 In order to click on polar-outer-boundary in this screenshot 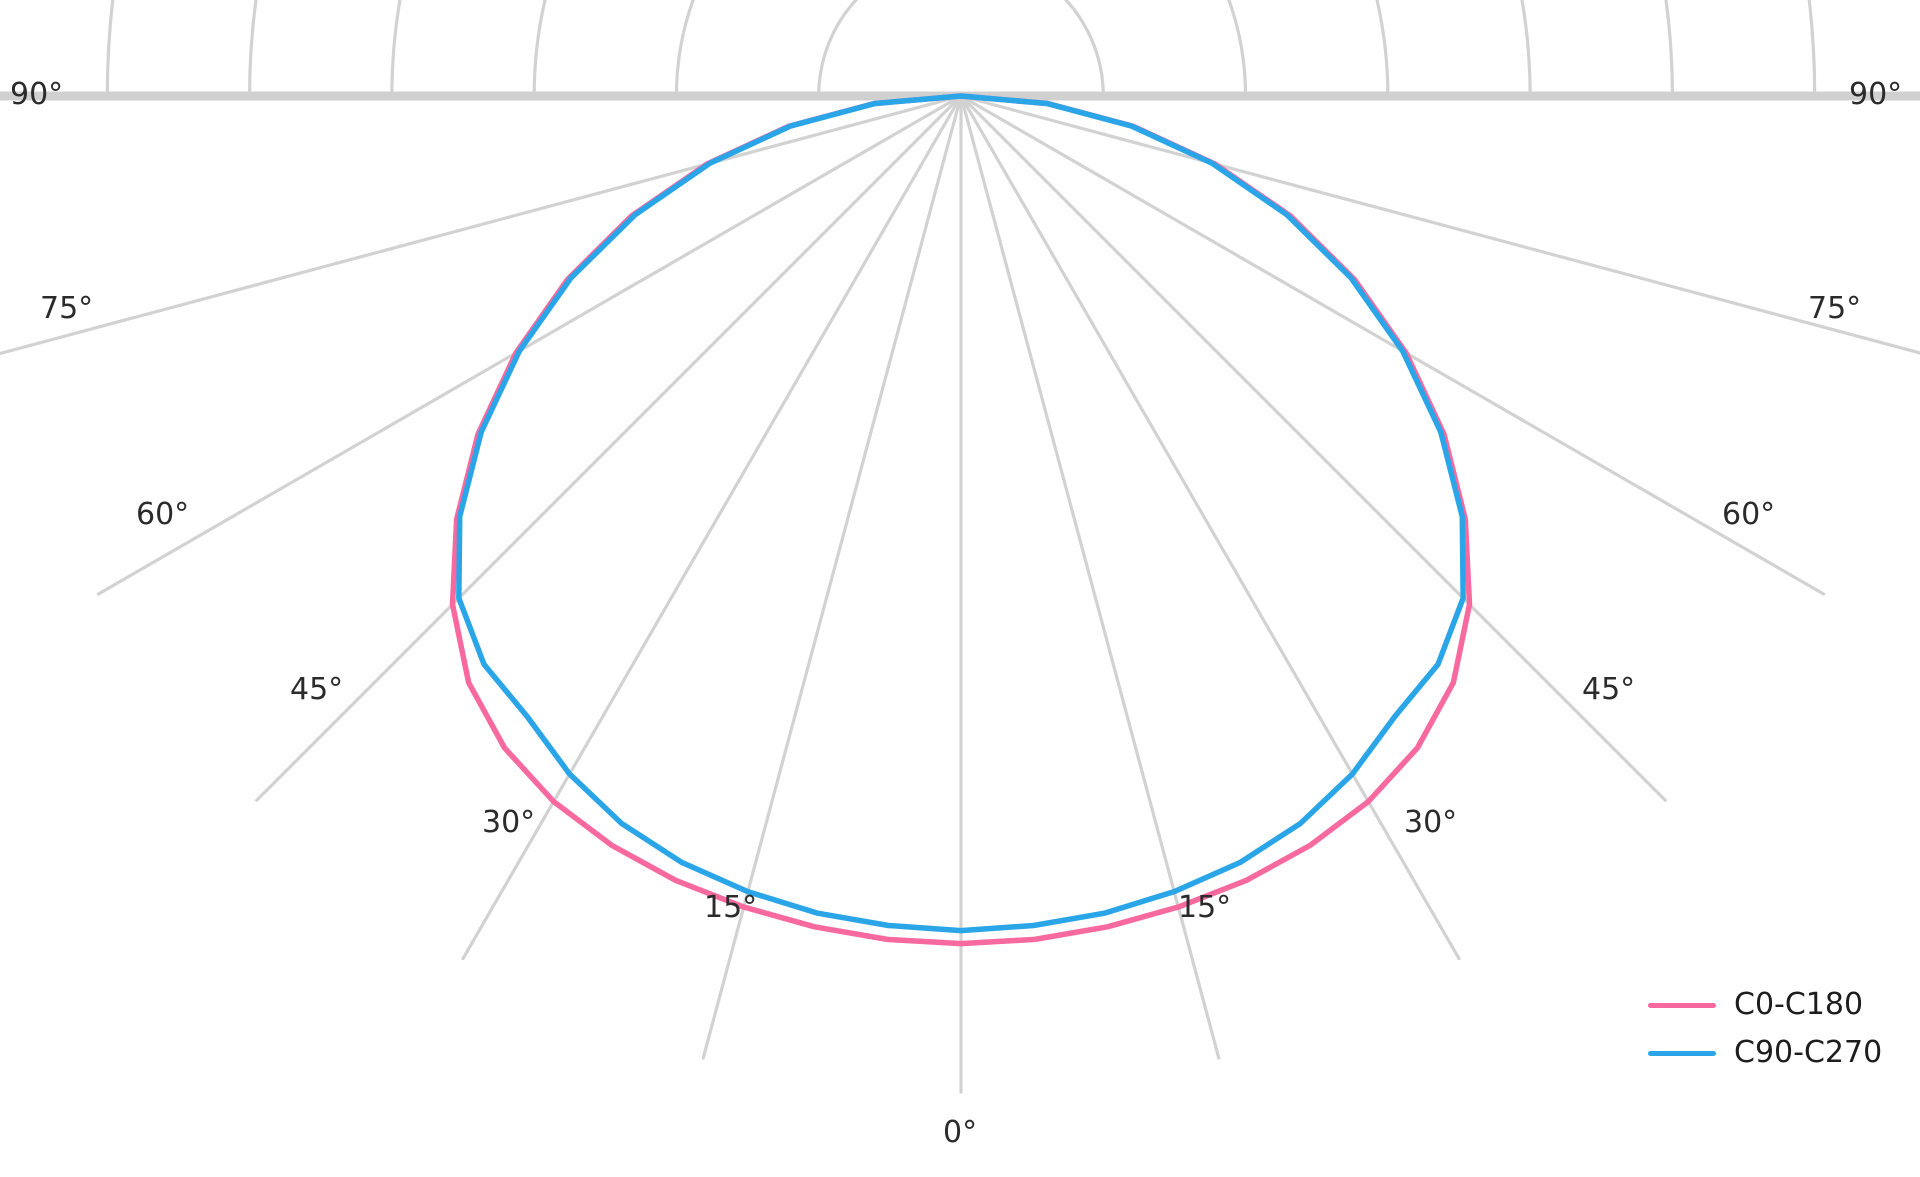, I will do `click(960, 48)`.